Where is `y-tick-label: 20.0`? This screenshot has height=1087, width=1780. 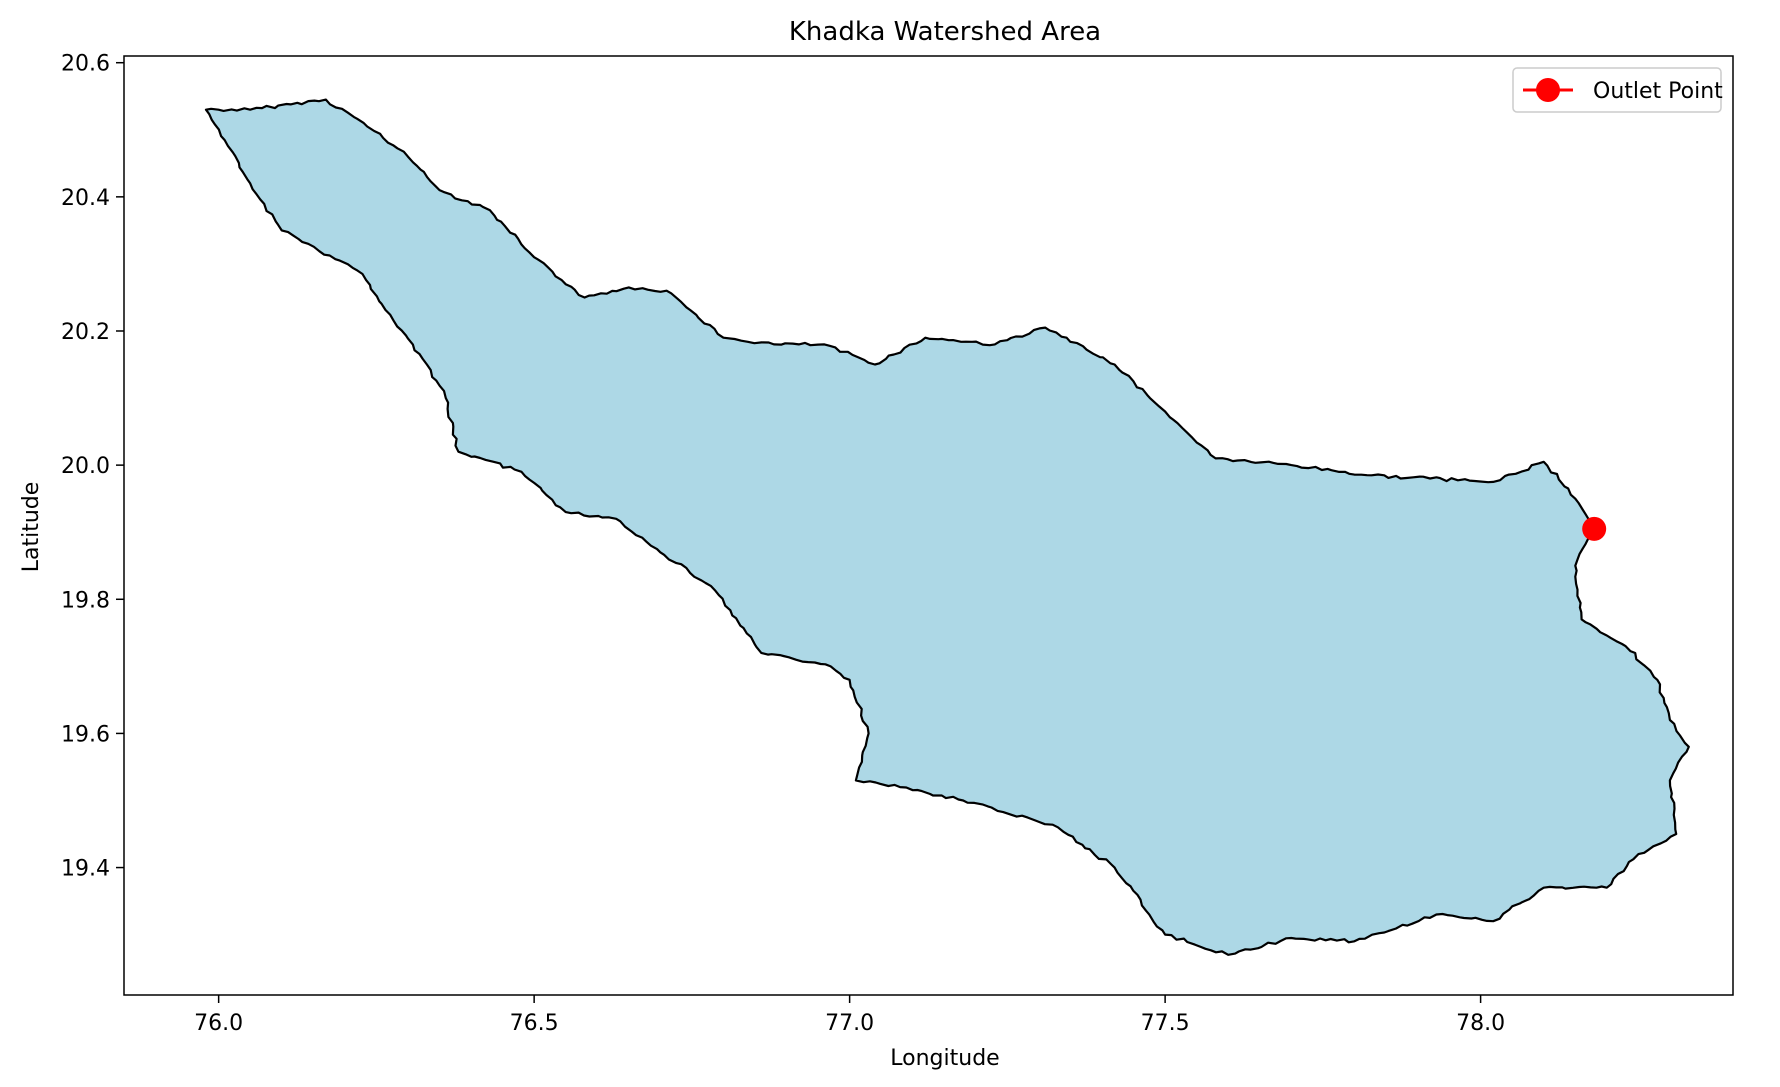
y-tick-label: 20.0 is located at coordinates (85, 466).